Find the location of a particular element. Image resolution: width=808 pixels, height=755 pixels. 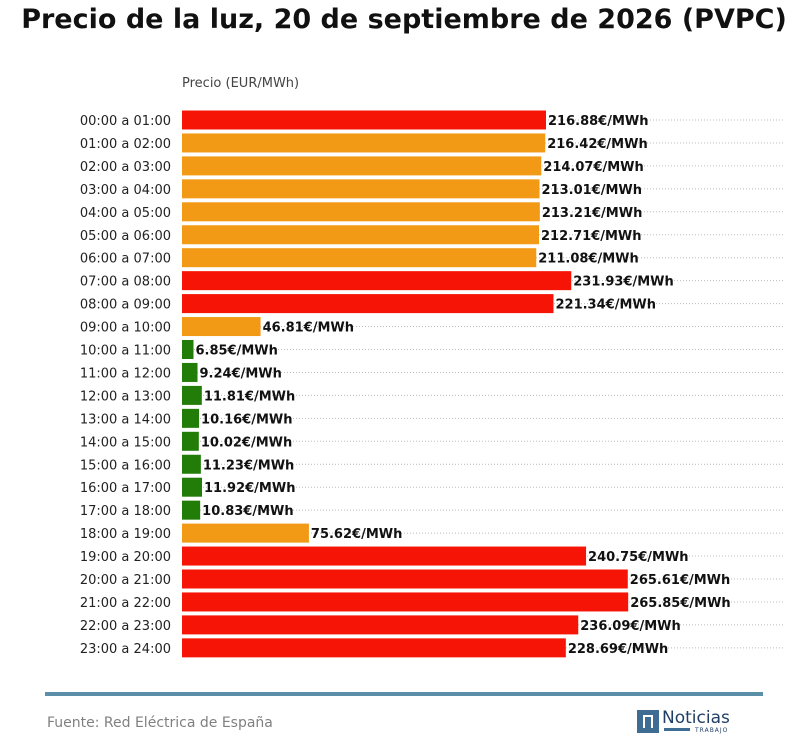

category-label: 07:00 a 08:00 is located at coordinates (125, 282).